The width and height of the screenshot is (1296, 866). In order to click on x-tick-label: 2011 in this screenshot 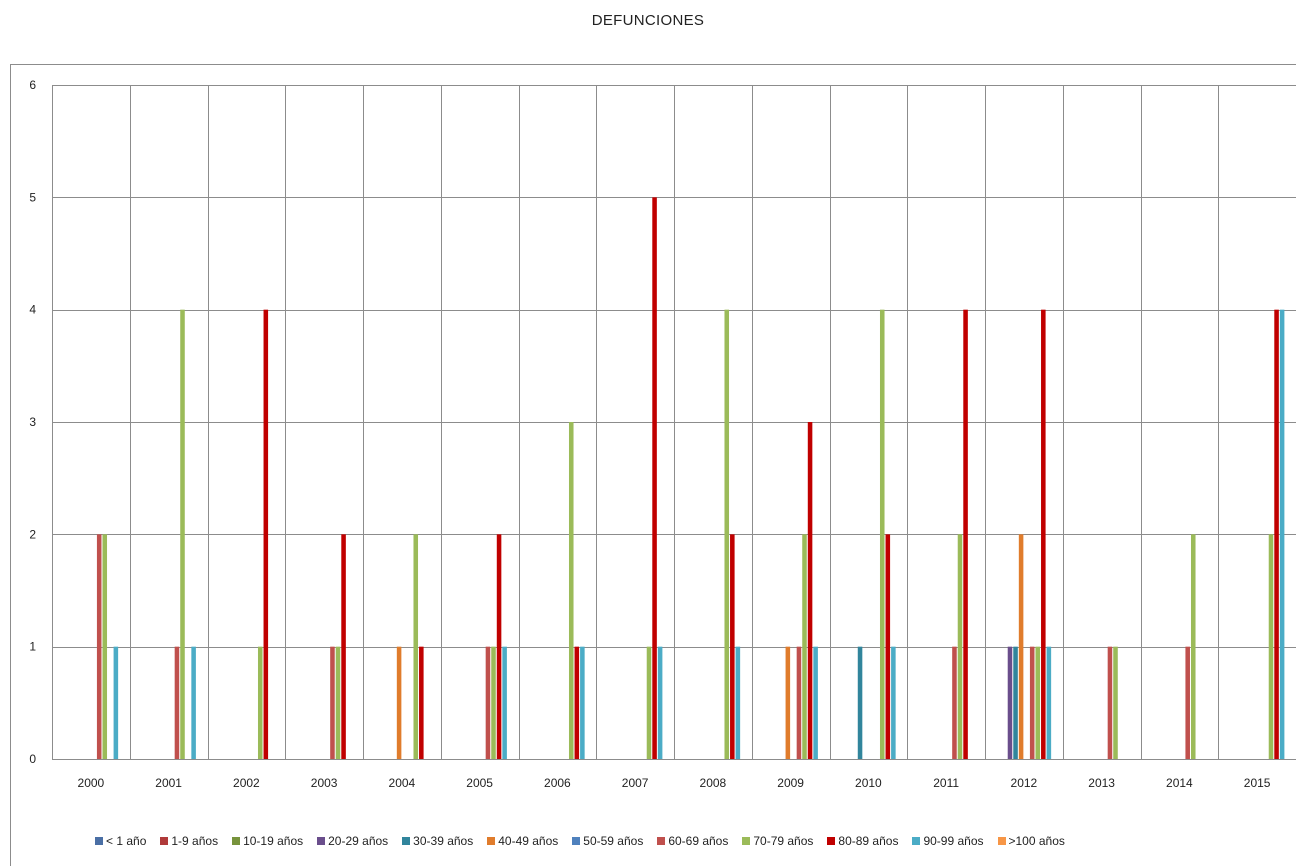, I will do `click(946, 783)`.